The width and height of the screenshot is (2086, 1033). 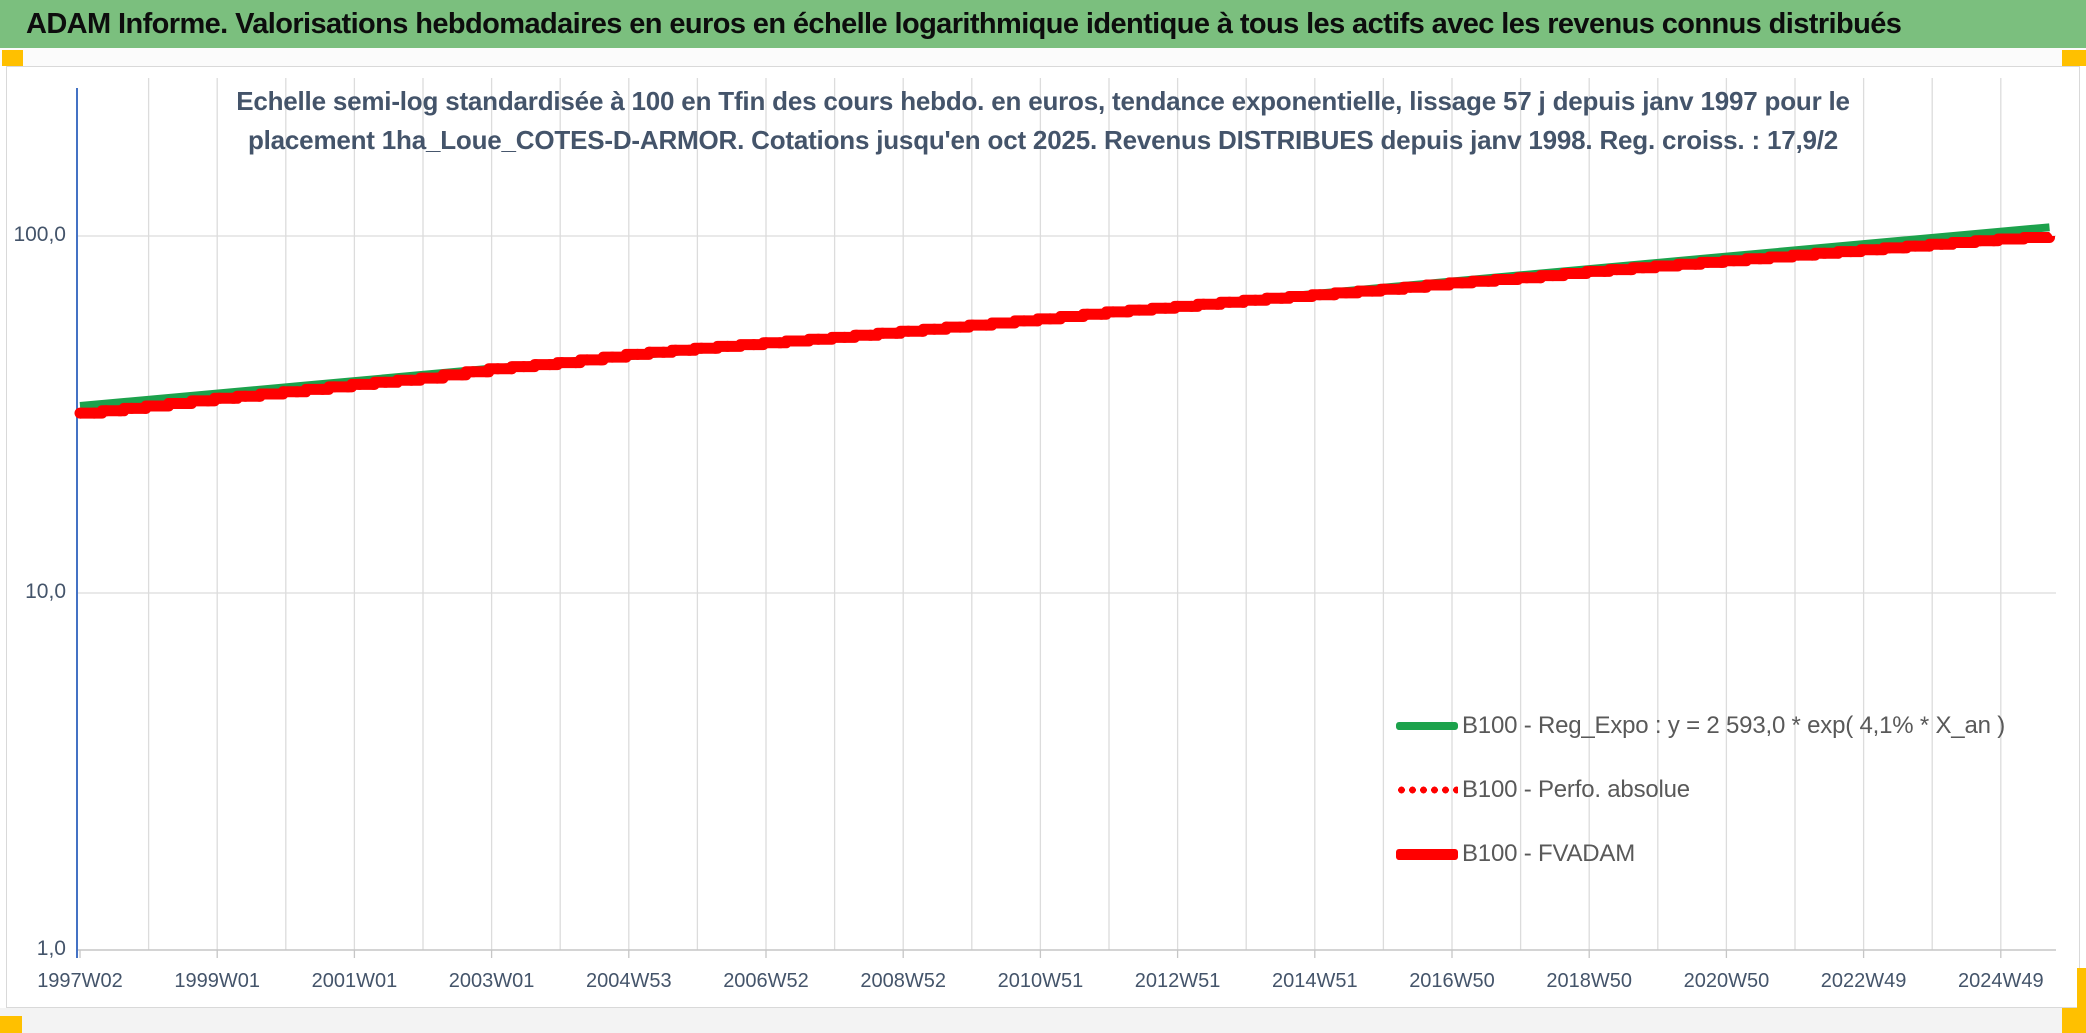 What do you see at coordinates (1863, 981) in the screenshot?
I see `x-axis-tick-label: 2022W49` at bounding box center [1863, 981].